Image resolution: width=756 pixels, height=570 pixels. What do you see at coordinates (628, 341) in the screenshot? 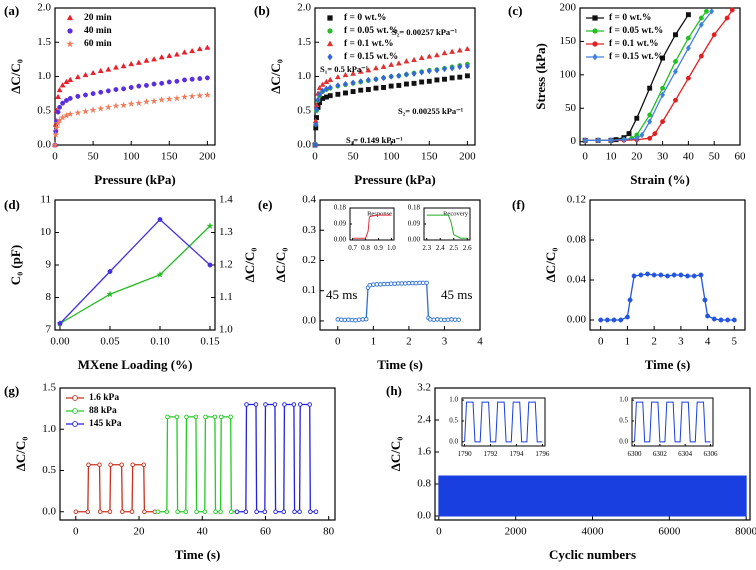
I see `x-tick-label: 1` at bounding box center [628, 341].